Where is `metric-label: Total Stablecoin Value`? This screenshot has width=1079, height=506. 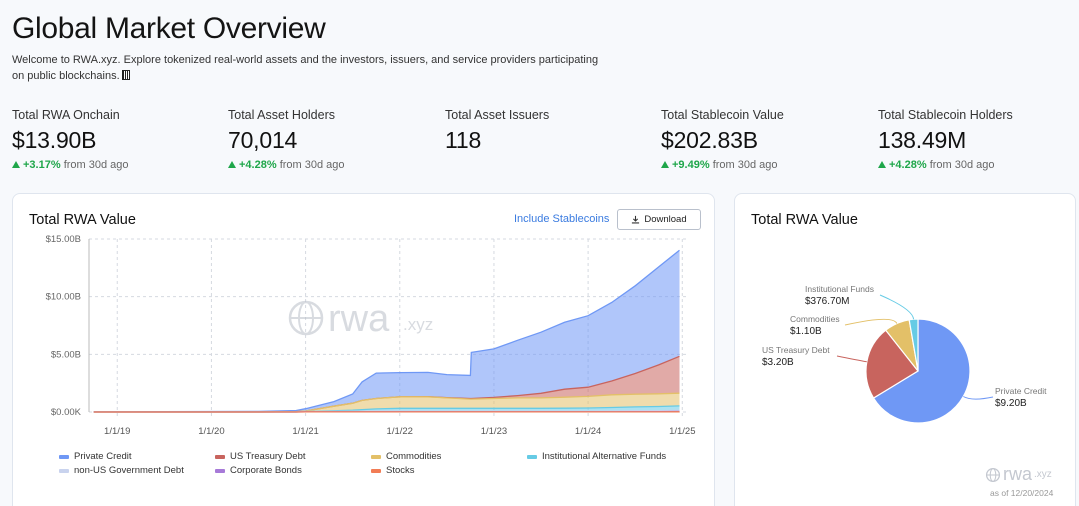
metric-label: Total Stablecoin Value is located at coordinates (722, 115).